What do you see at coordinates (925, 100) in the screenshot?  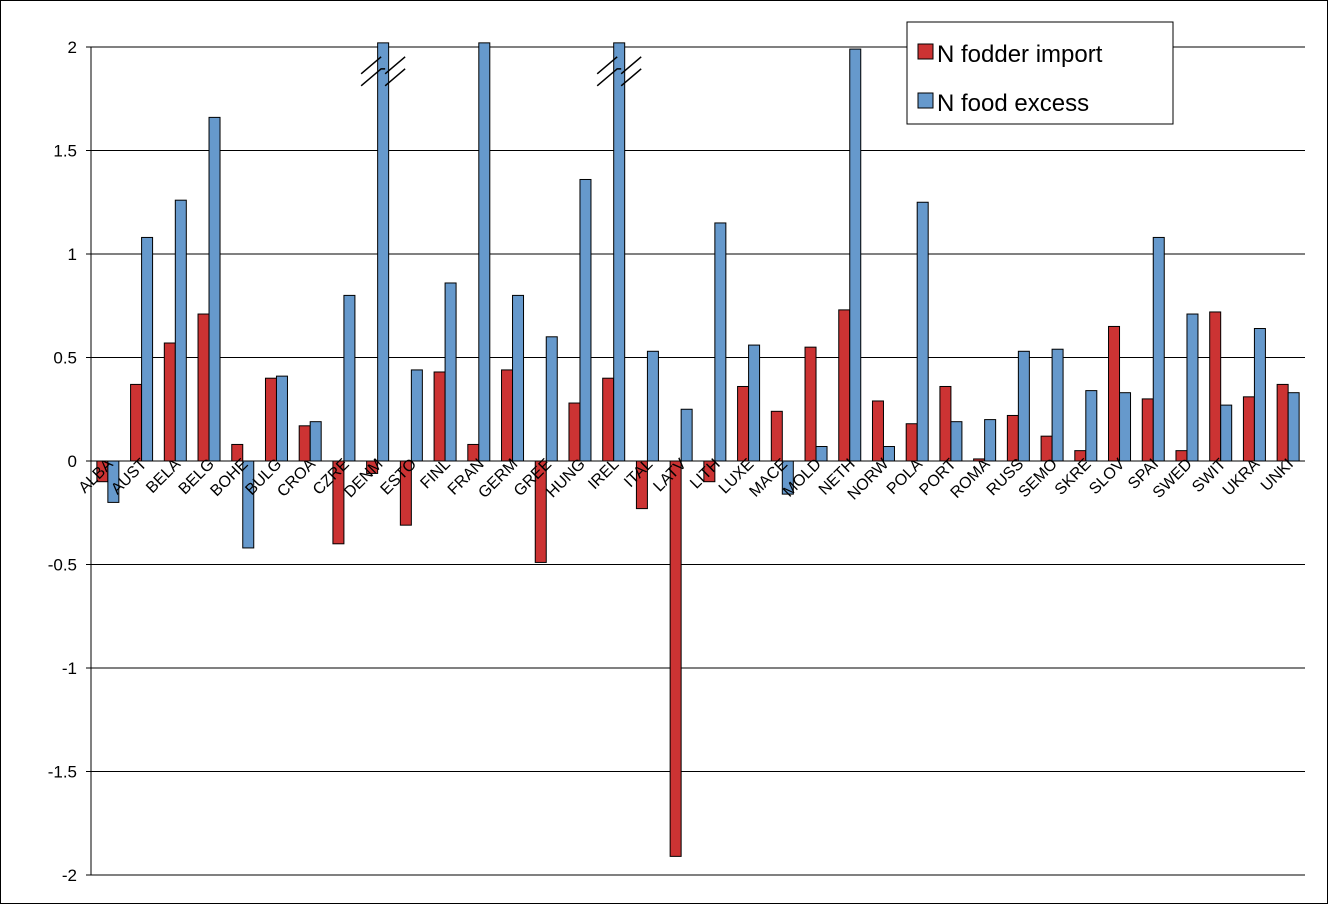 I see `legend-swatch-food` at bounding box center [925, 100].